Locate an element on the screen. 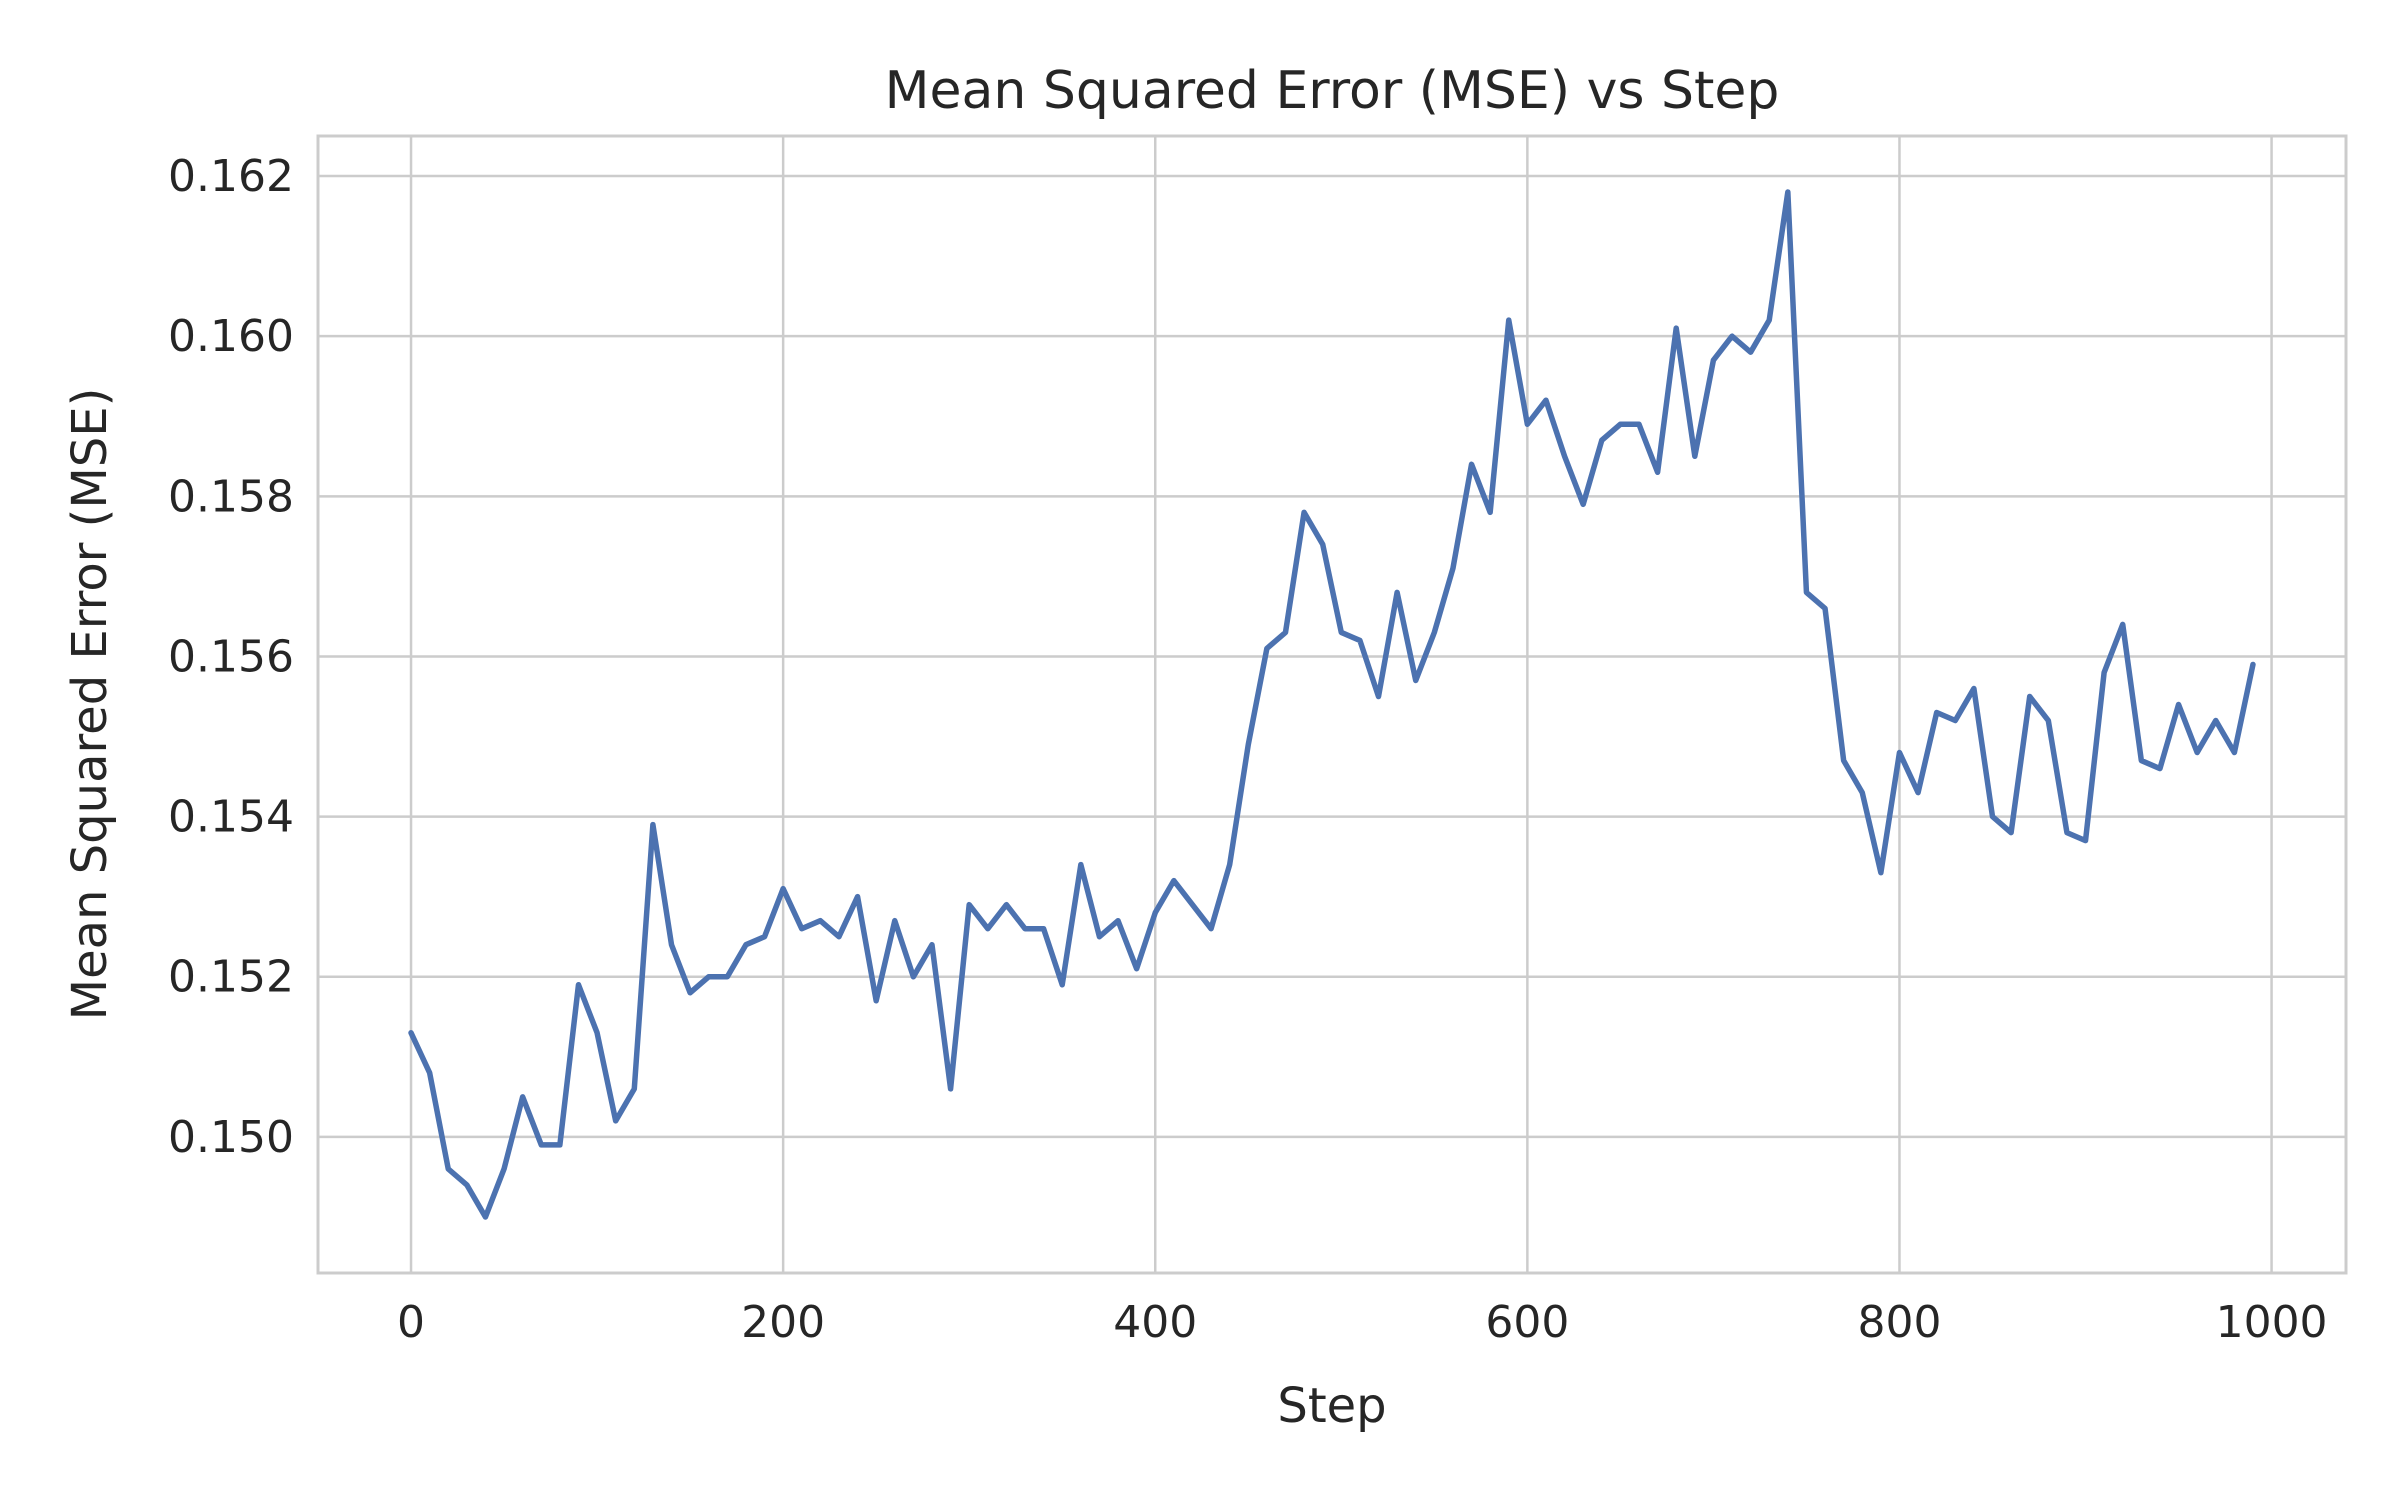 This screenshot has width=2400, height=1500. x-tick-label: 0 is located at coordinates (411, 1322).